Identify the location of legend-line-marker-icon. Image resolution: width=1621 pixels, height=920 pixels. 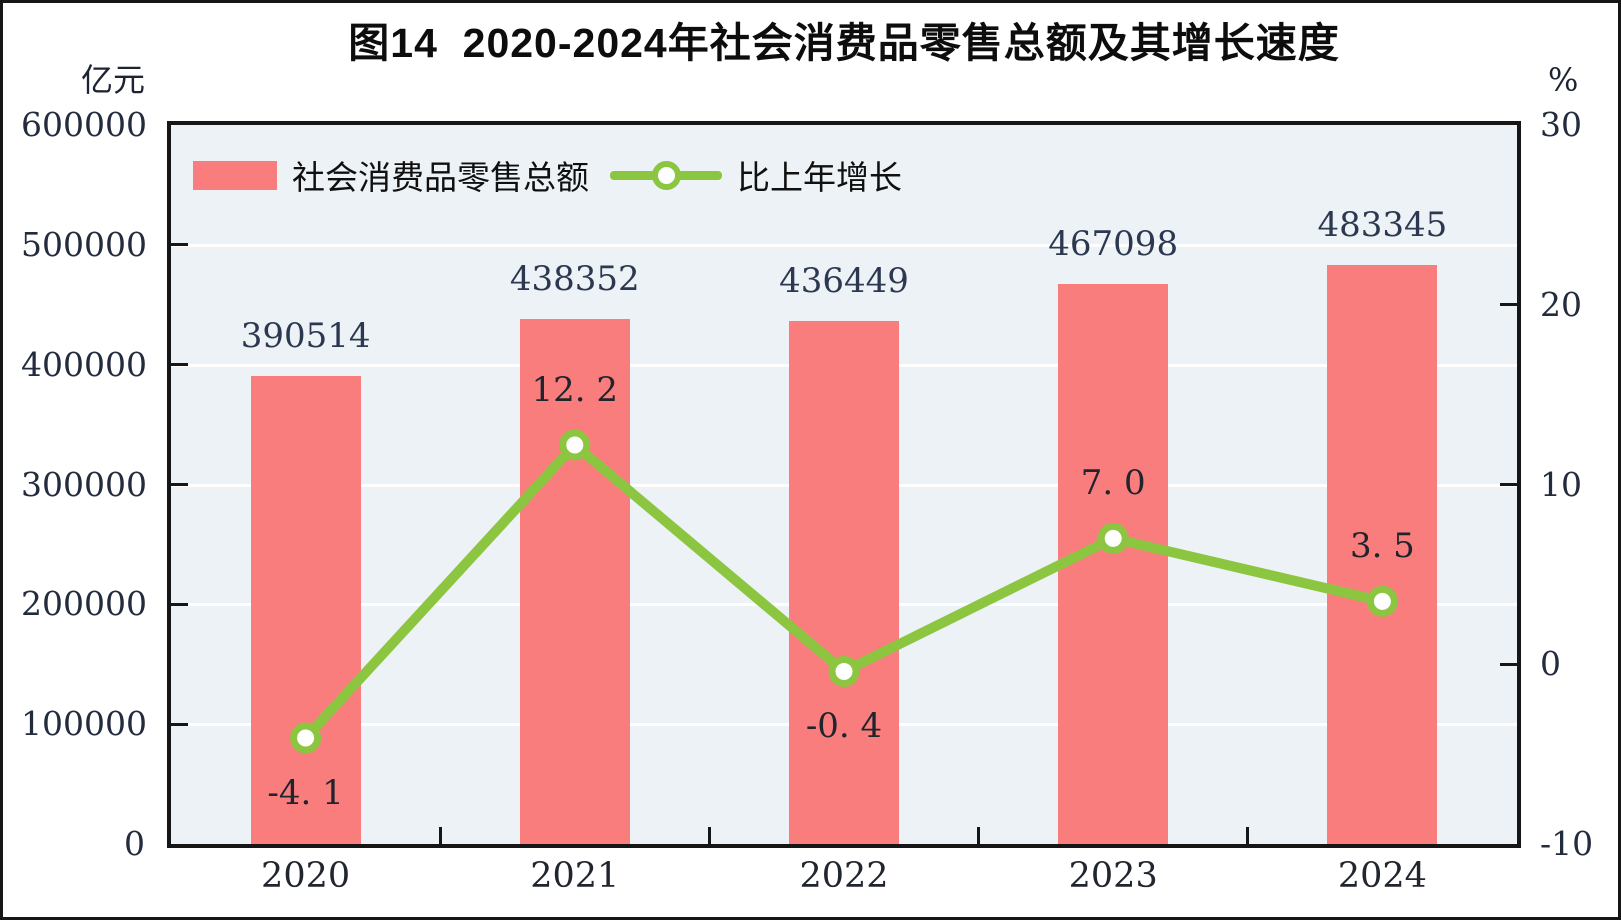
(666, 175).